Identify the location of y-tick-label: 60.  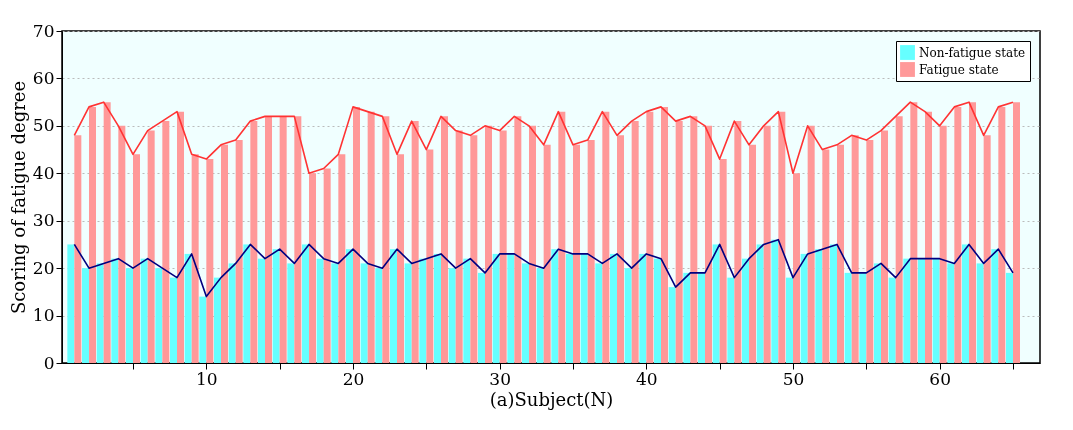
(43, 77).